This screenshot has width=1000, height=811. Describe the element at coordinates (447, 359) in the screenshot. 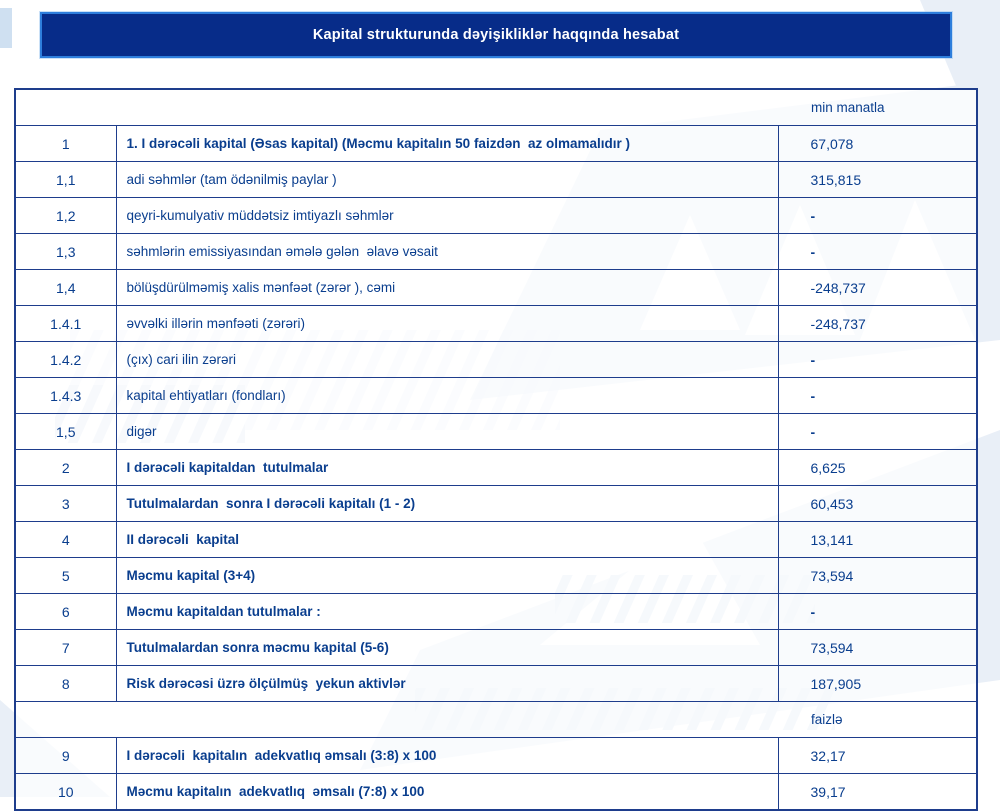

I see `row-label: (çıx) cari ilin zərəri` at that location.